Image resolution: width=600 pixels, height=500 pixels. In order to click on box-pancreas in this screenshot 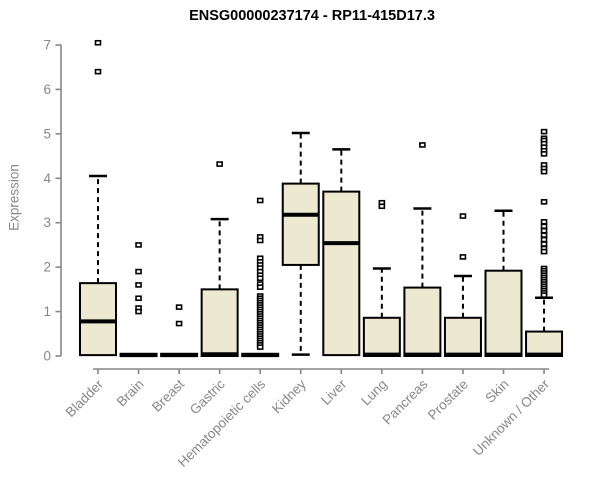, I will do `click(422, 321)`.